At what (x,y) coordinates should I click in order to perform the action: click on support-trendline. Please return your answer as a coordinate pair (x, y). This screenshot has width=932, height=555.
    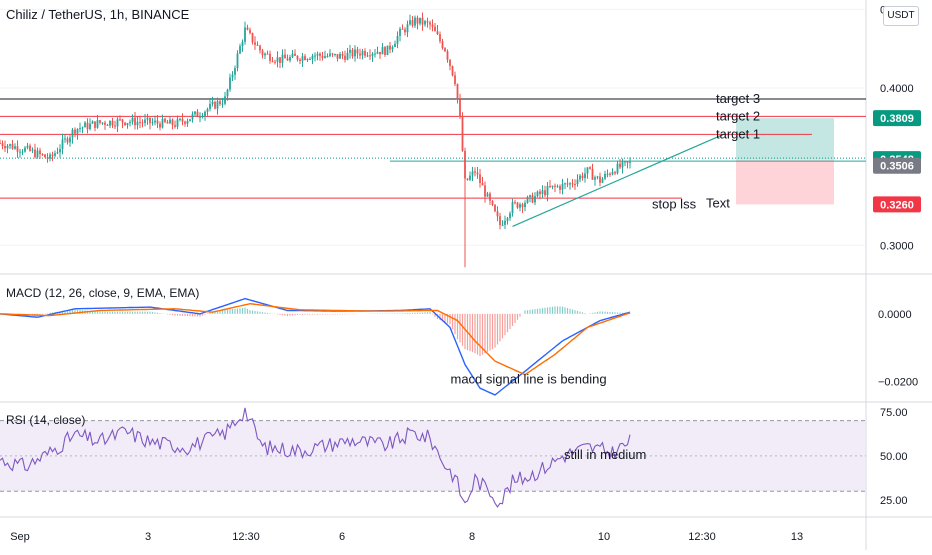
    Looking at the image, I should click on (619, 180).